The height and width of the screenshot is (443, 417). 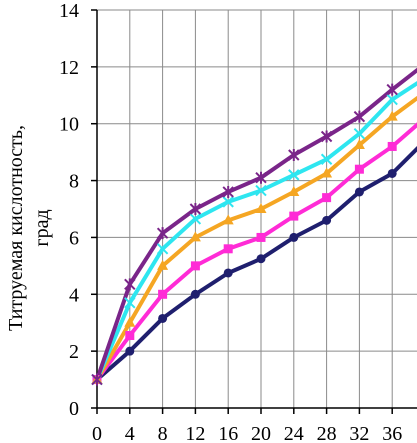 I want to click on y-tick-label: 14, so click(x=69, y=11).